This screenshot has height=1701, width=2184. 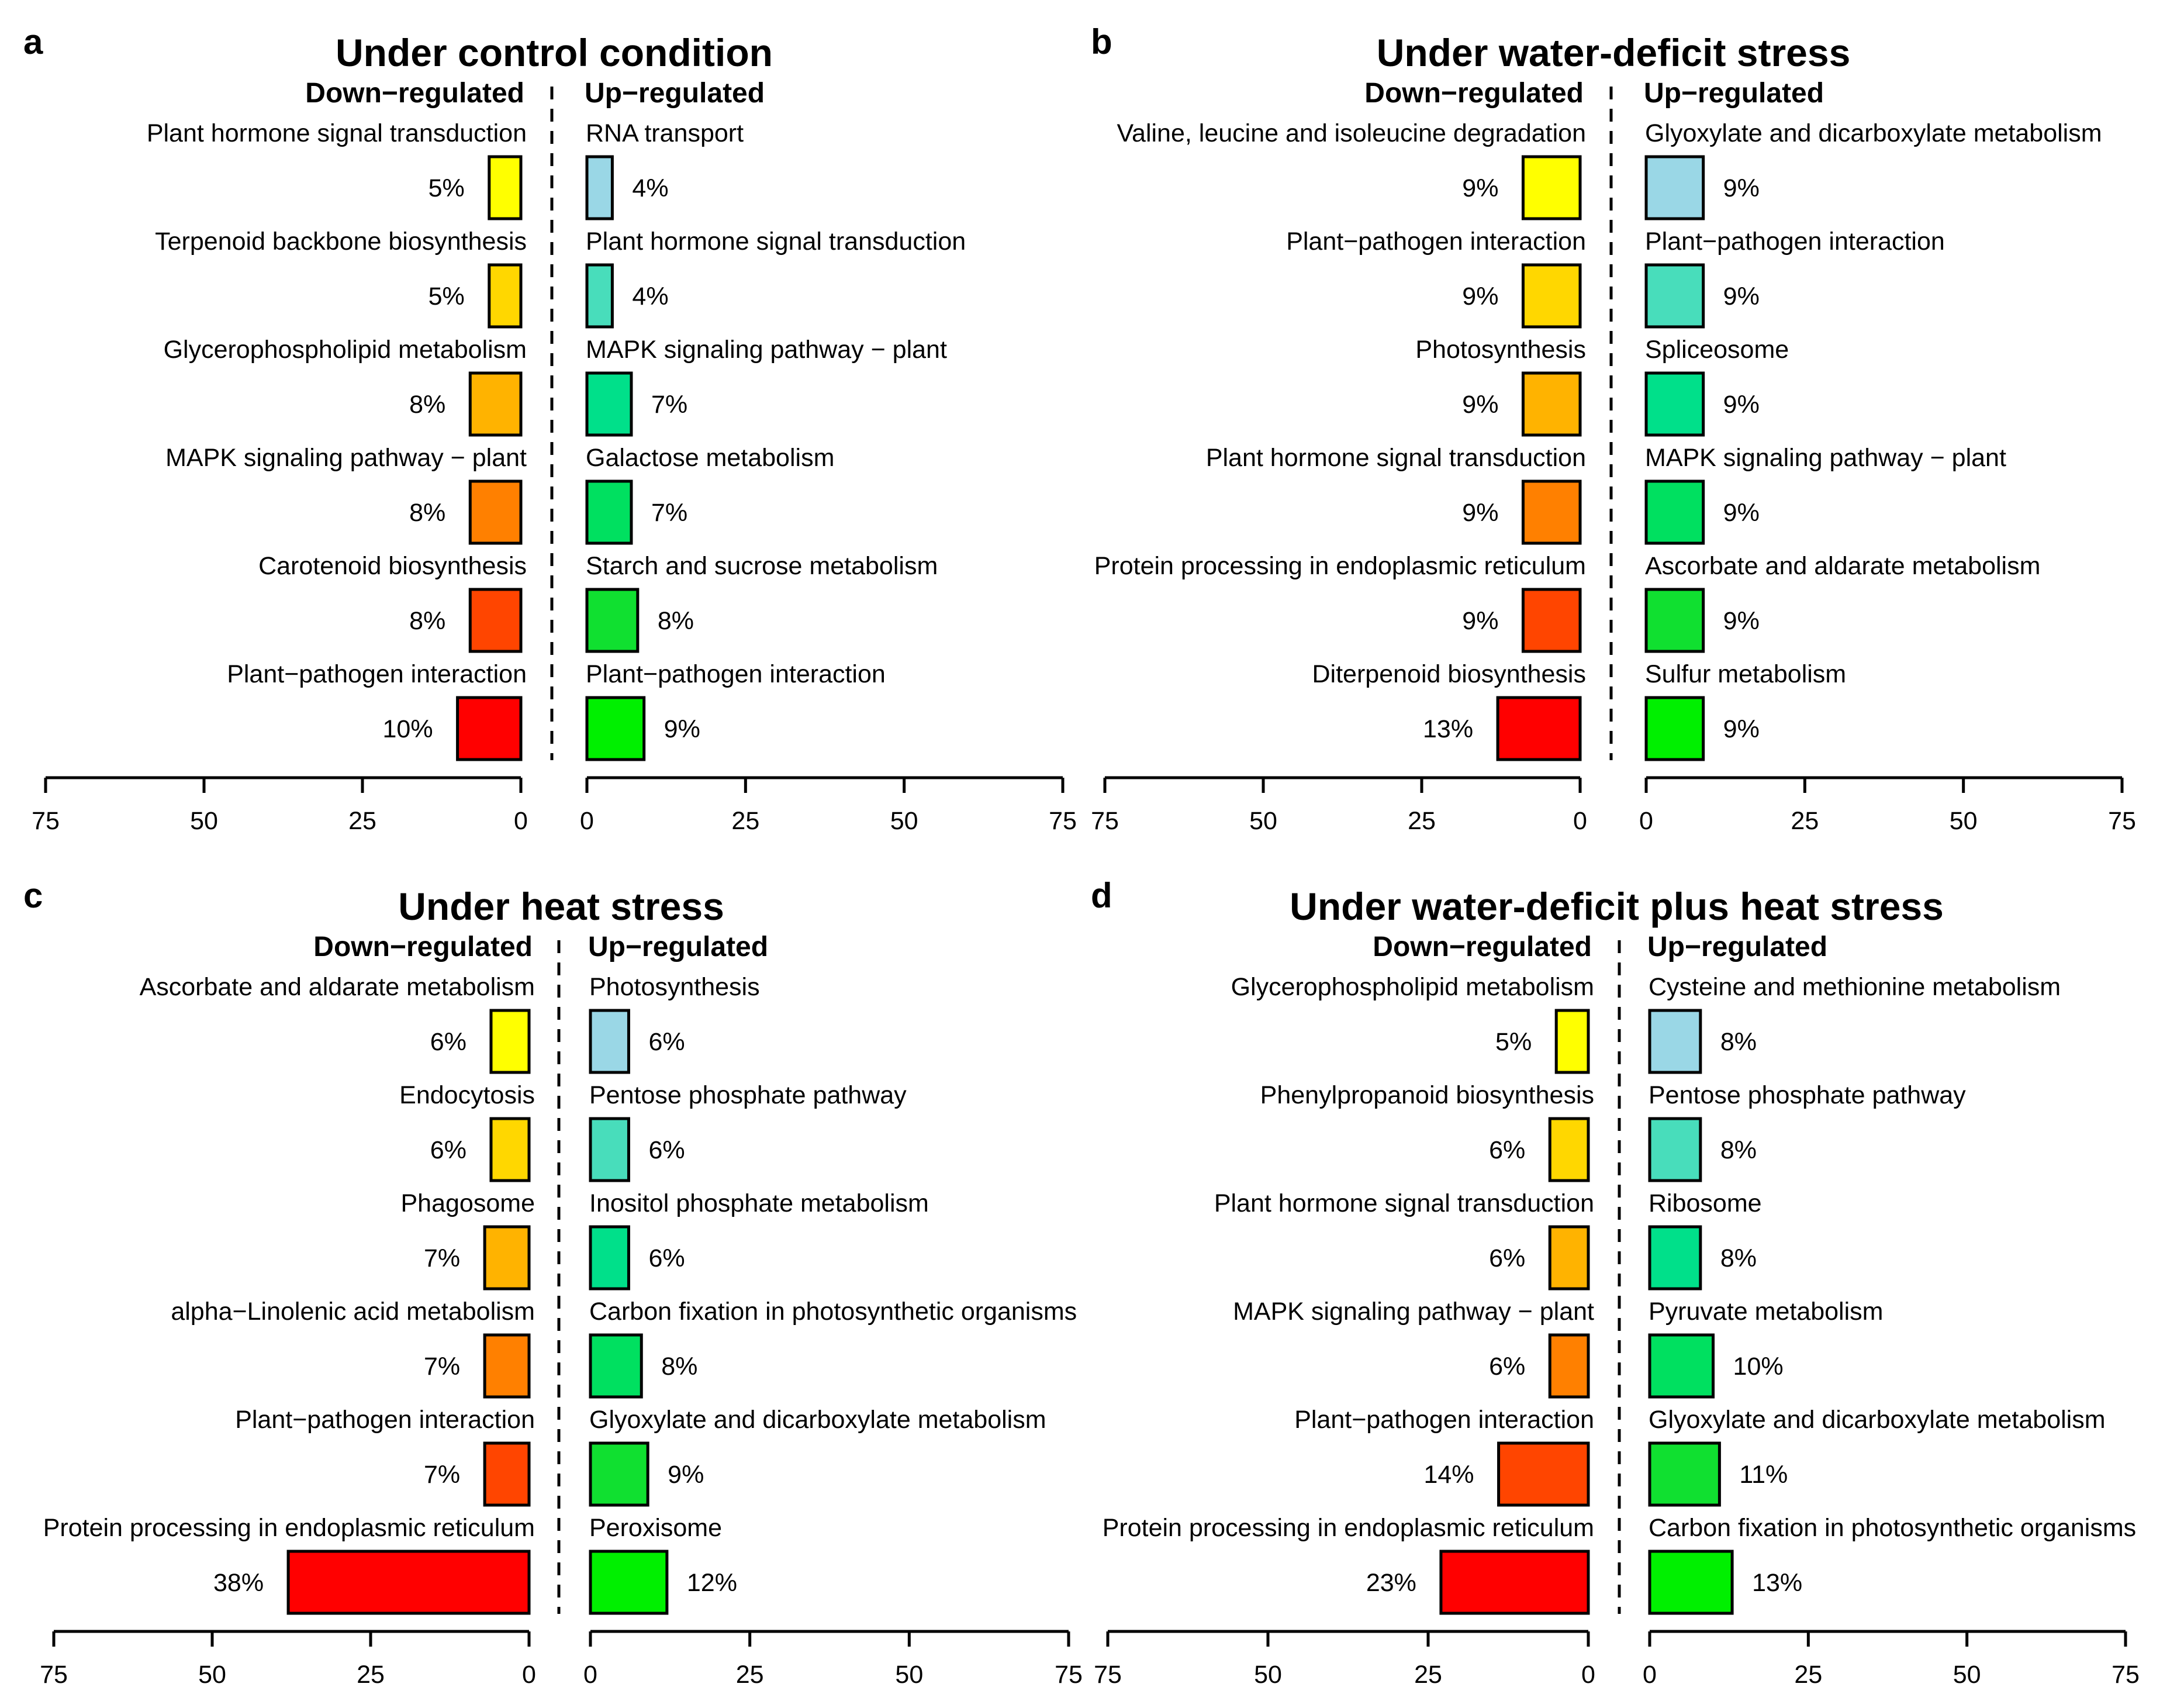 I want to click on up-category-label: RNA transport, so click(x=665, y=133).